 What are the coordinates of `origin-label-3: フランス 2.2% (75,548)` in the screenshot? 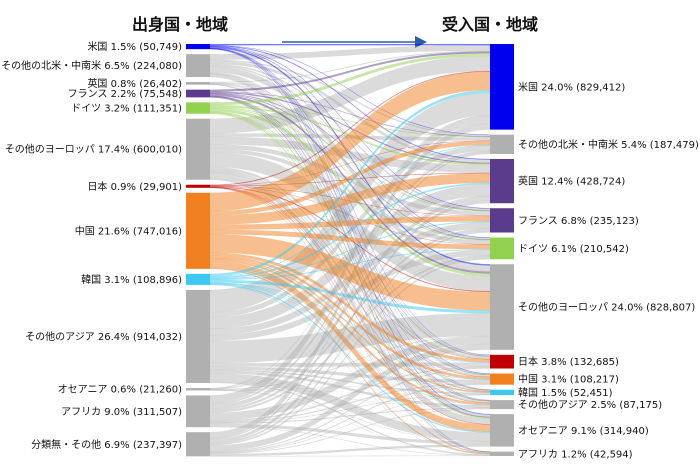 It's located at (125, 94).